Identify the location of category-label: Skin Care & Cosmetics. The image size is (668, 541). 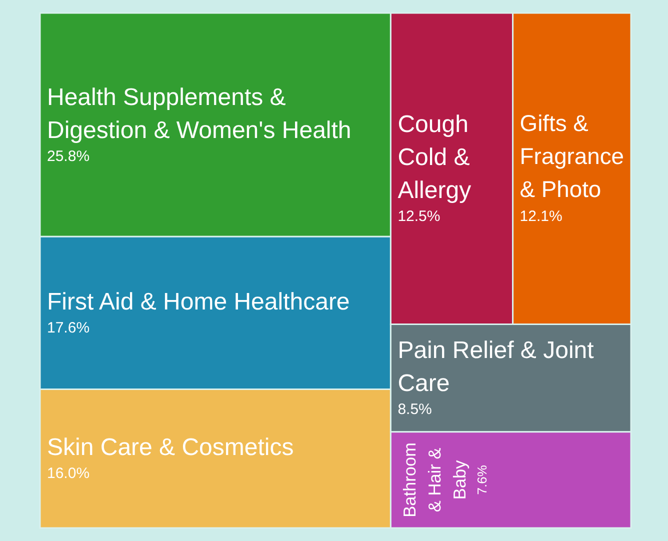
(170, 448).